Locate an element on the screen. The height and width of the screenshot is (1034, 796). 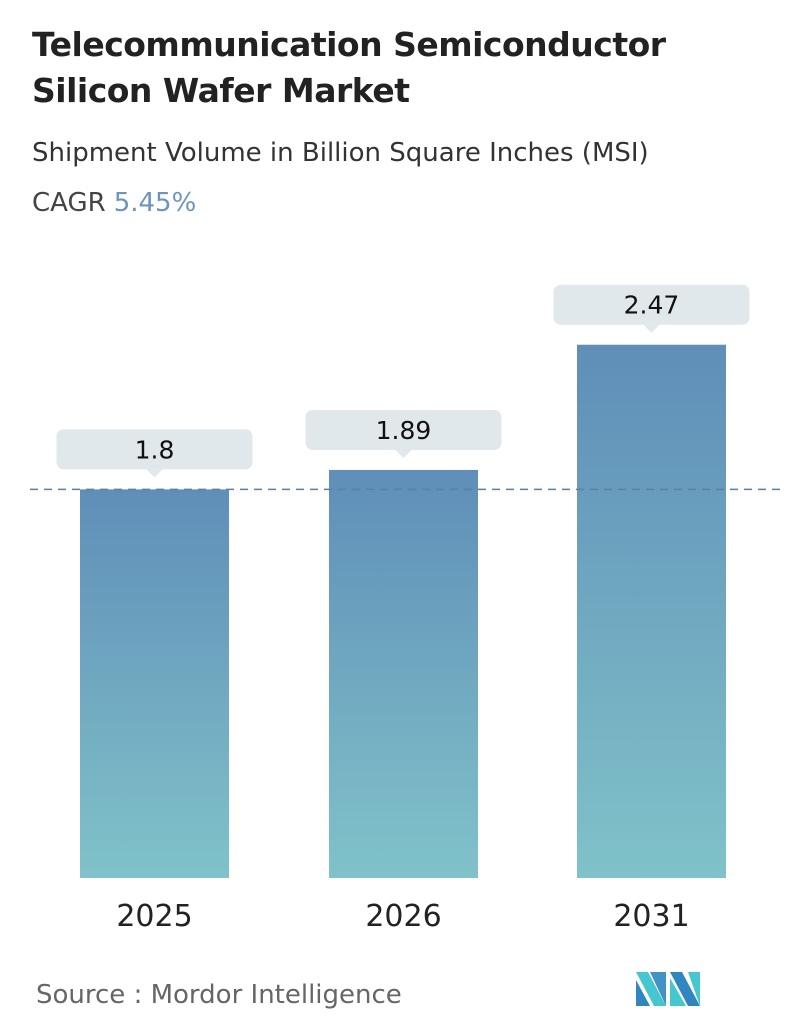
bar-2025 is located at coordinates (154, 683).